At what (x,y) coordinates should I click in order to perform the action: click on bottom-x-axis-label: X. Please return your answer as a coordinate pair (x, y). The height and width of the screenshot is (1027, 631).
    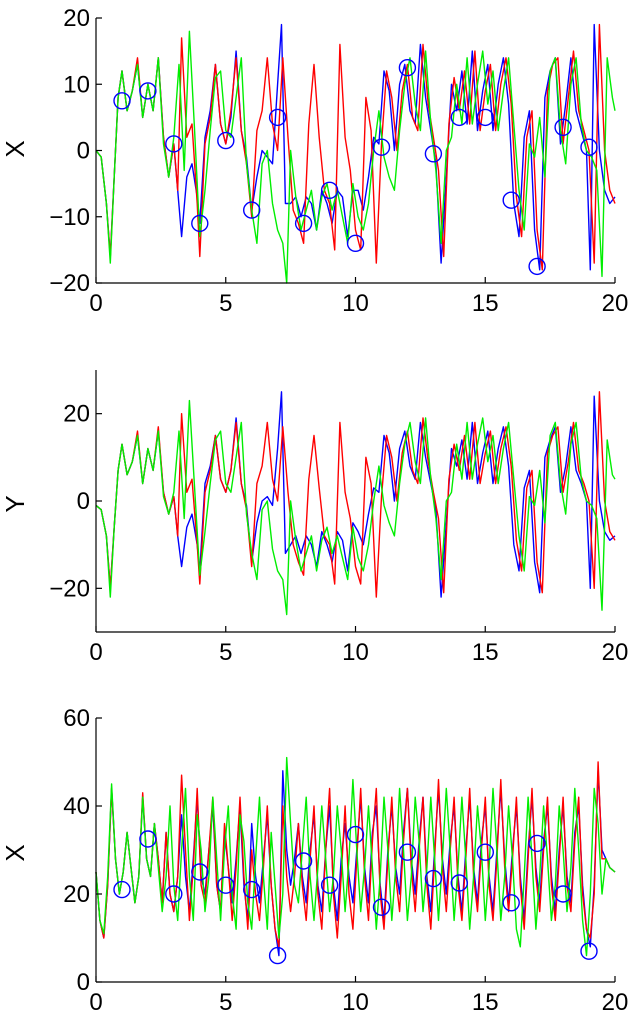
    Looking at the image, I should click on (15, 852).